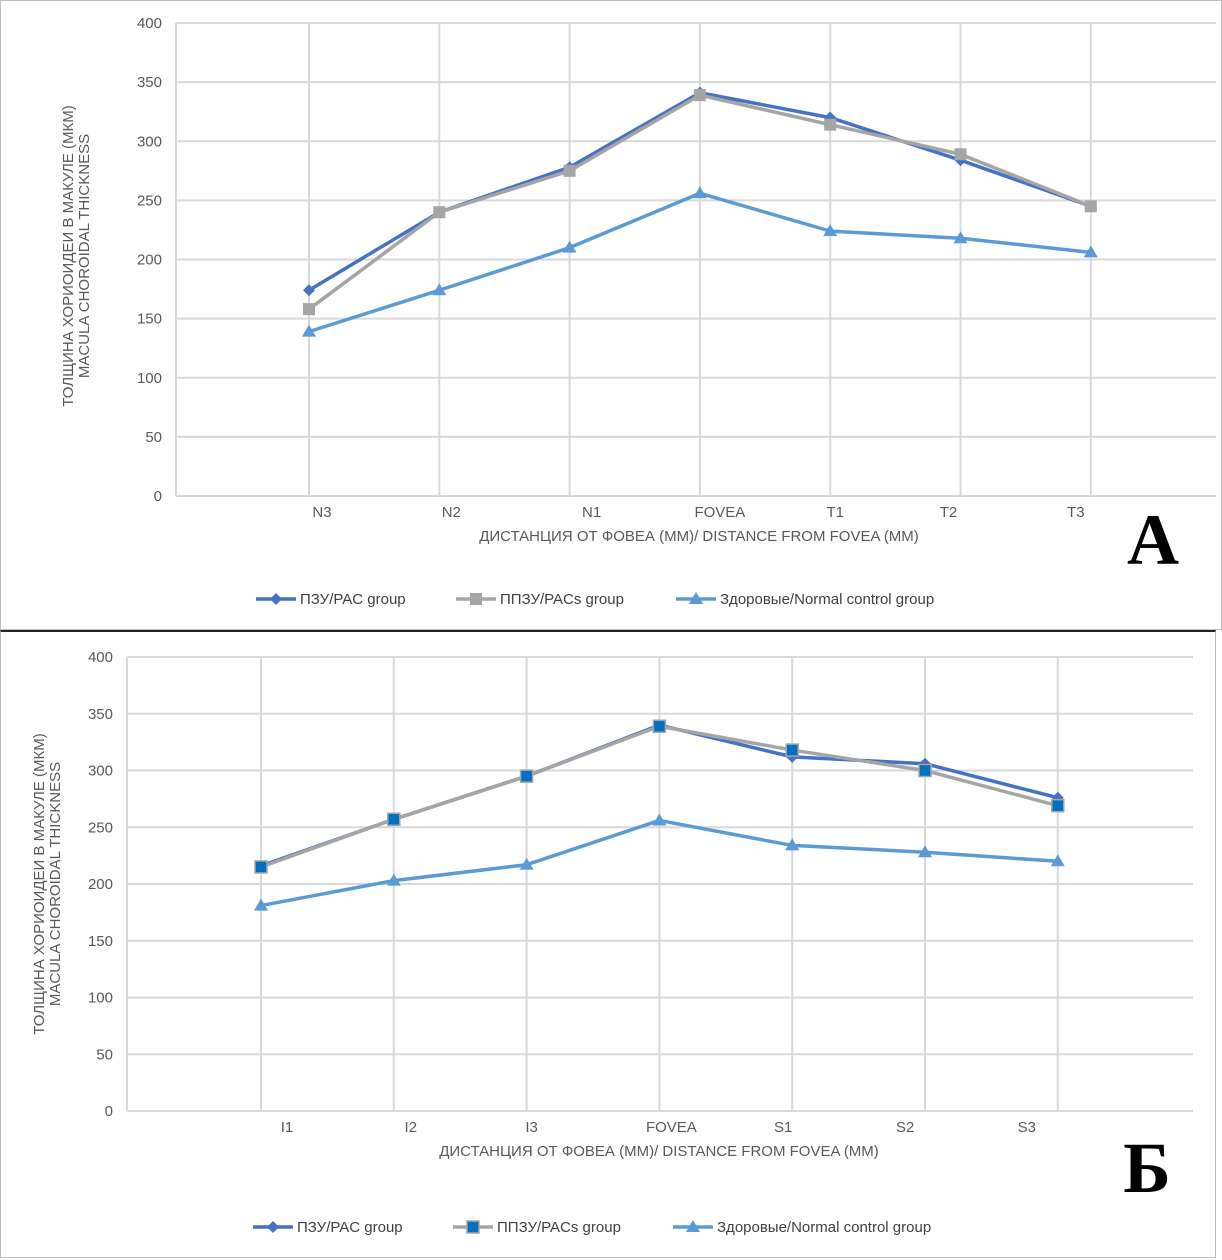  Describe the element at coordinates (321, 512) in the screenshot. I see `x-tick-label: N3` at that location.